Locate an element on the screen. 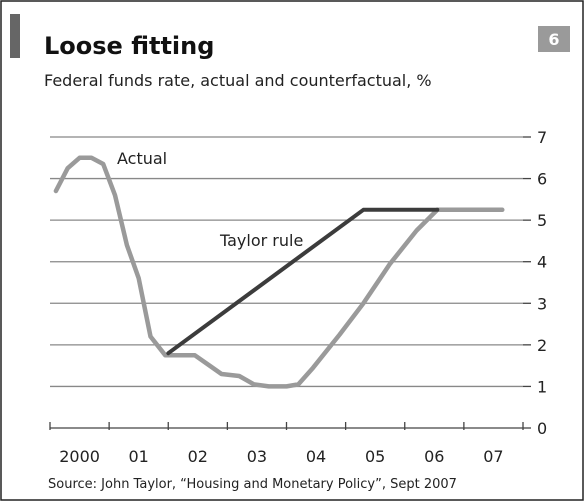  x-tick-label-03: 03 is located at coordinates (257, 456).